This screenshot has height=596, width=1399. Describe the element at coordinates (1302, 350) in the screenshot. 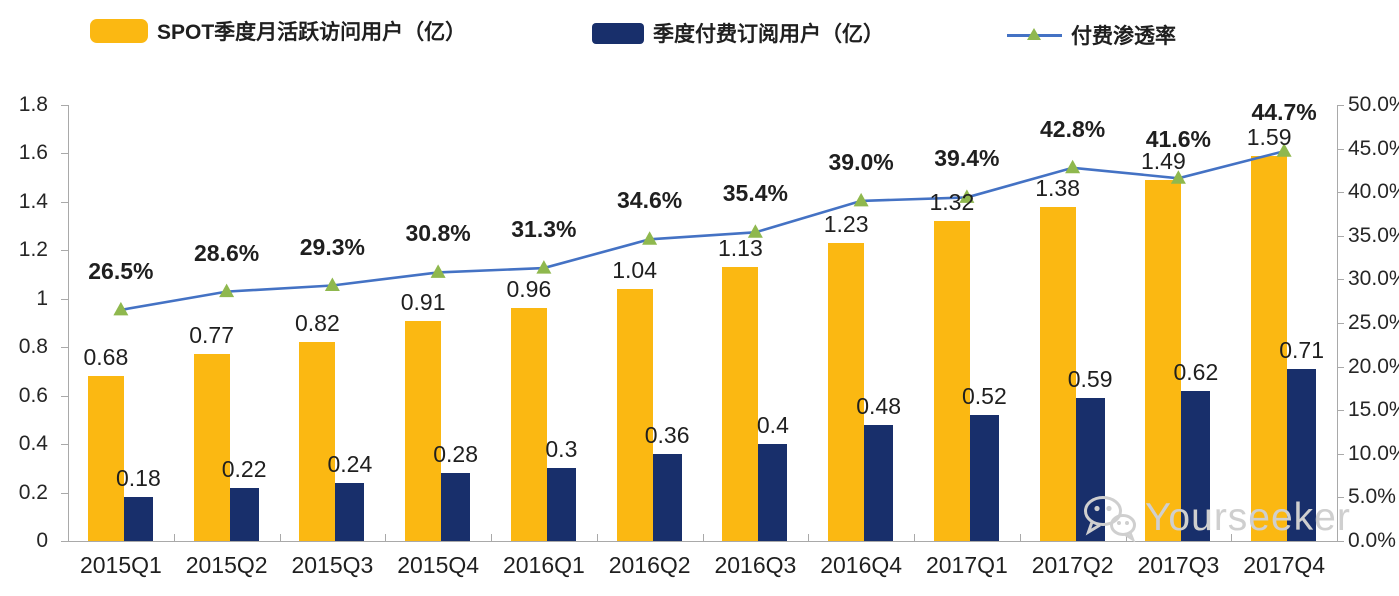

I see `bar-value-label: 0.71` at that location.